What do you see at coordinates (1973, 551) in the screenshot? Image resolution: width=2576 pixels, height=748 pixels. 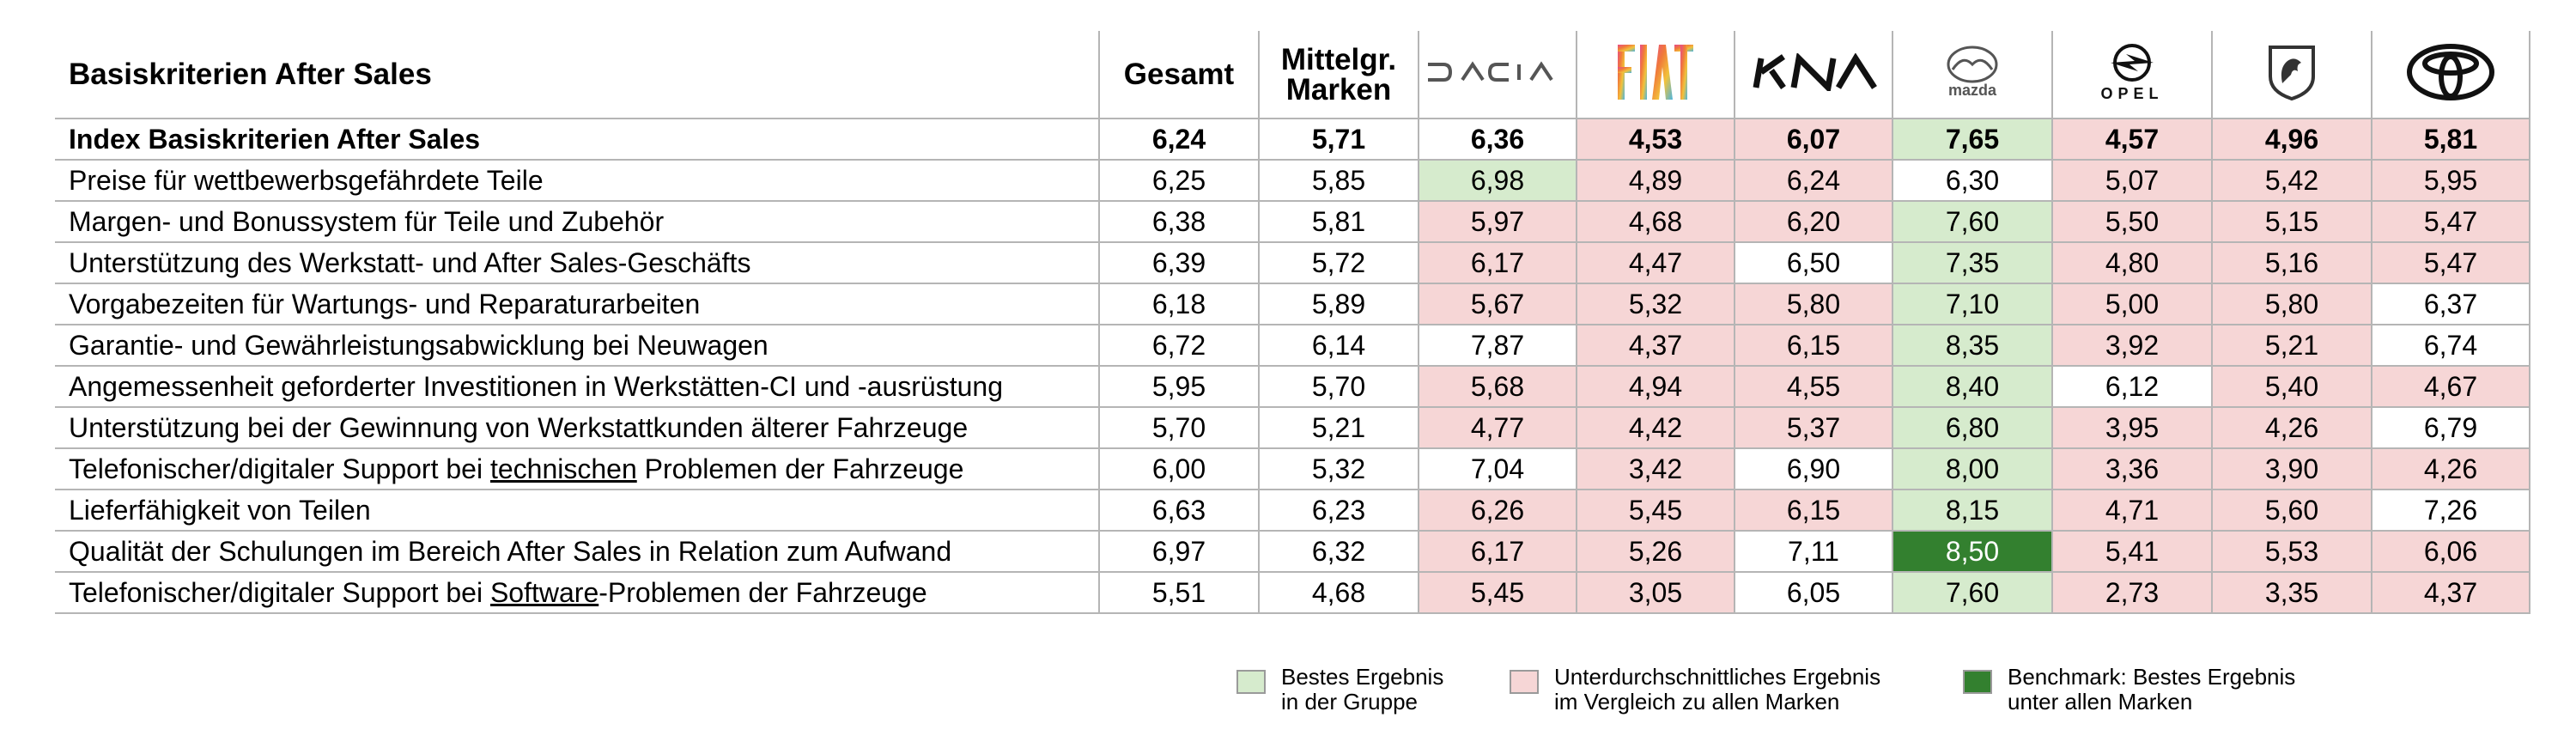 I see `cell-mazda: 8,50` at bounding box center [1973, 551].